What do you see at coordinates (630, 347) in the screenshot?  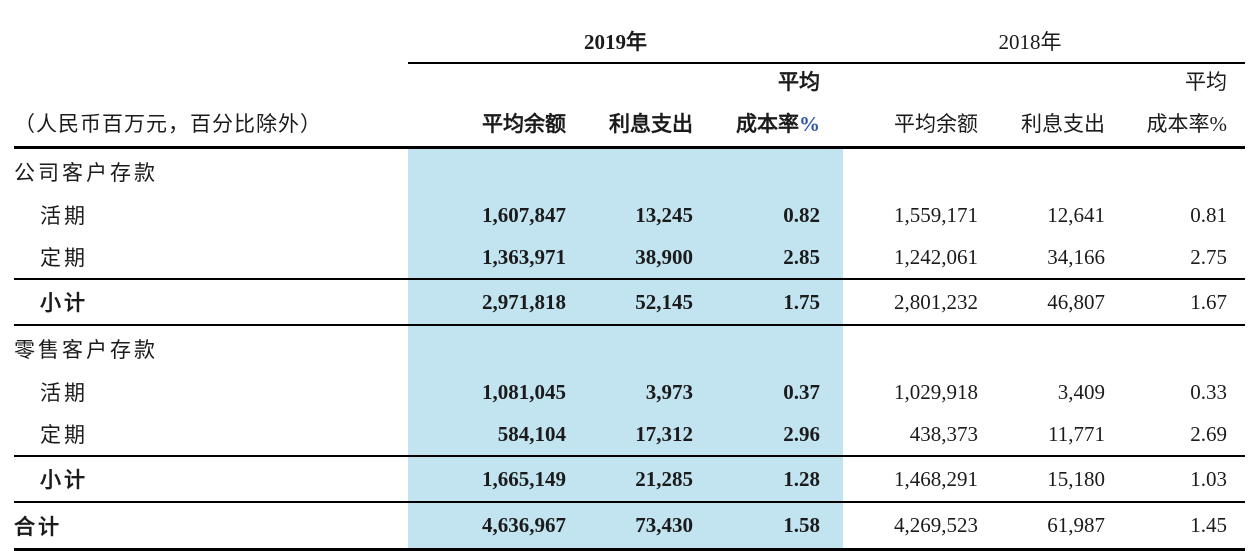 I see `table-row-retail-deposits: 零售客户存款` at bounding box center [630, 347].